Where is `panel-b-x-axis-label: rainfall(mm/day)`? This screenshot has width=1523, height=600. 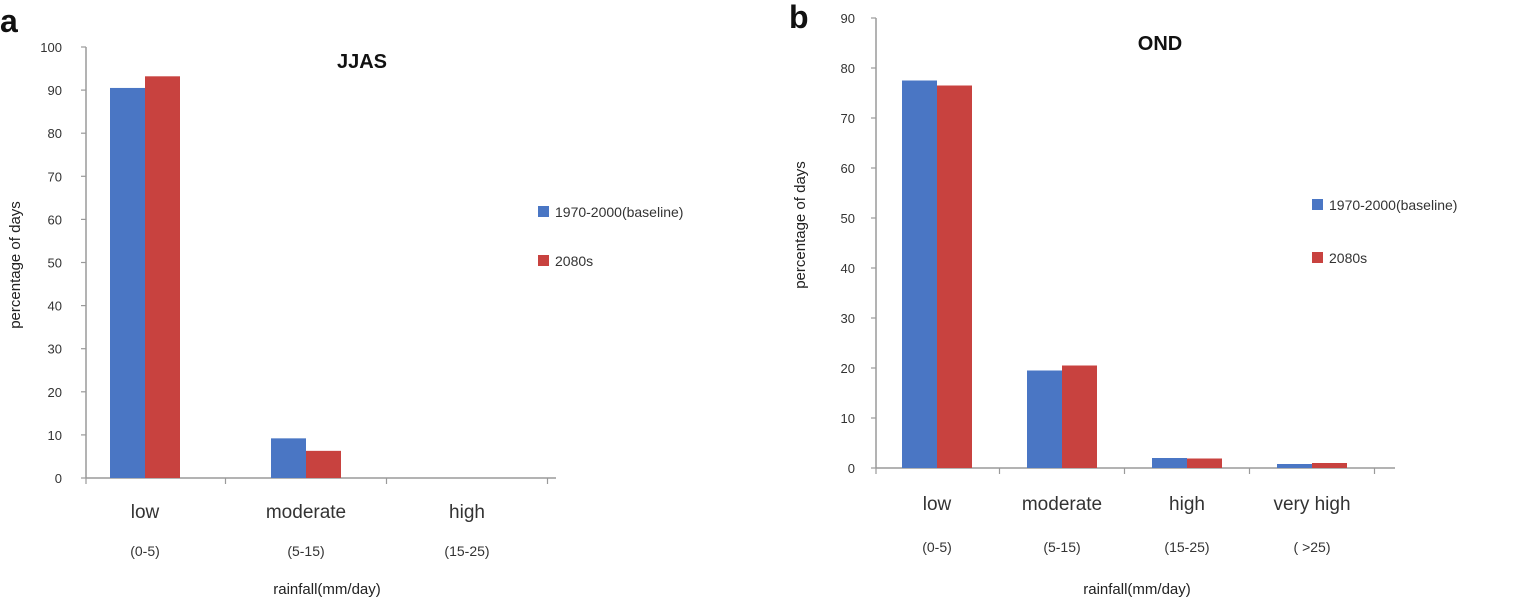 panel-b-x-axis-label: rainfall(mm/day) is located at coordinates (1137, 589).